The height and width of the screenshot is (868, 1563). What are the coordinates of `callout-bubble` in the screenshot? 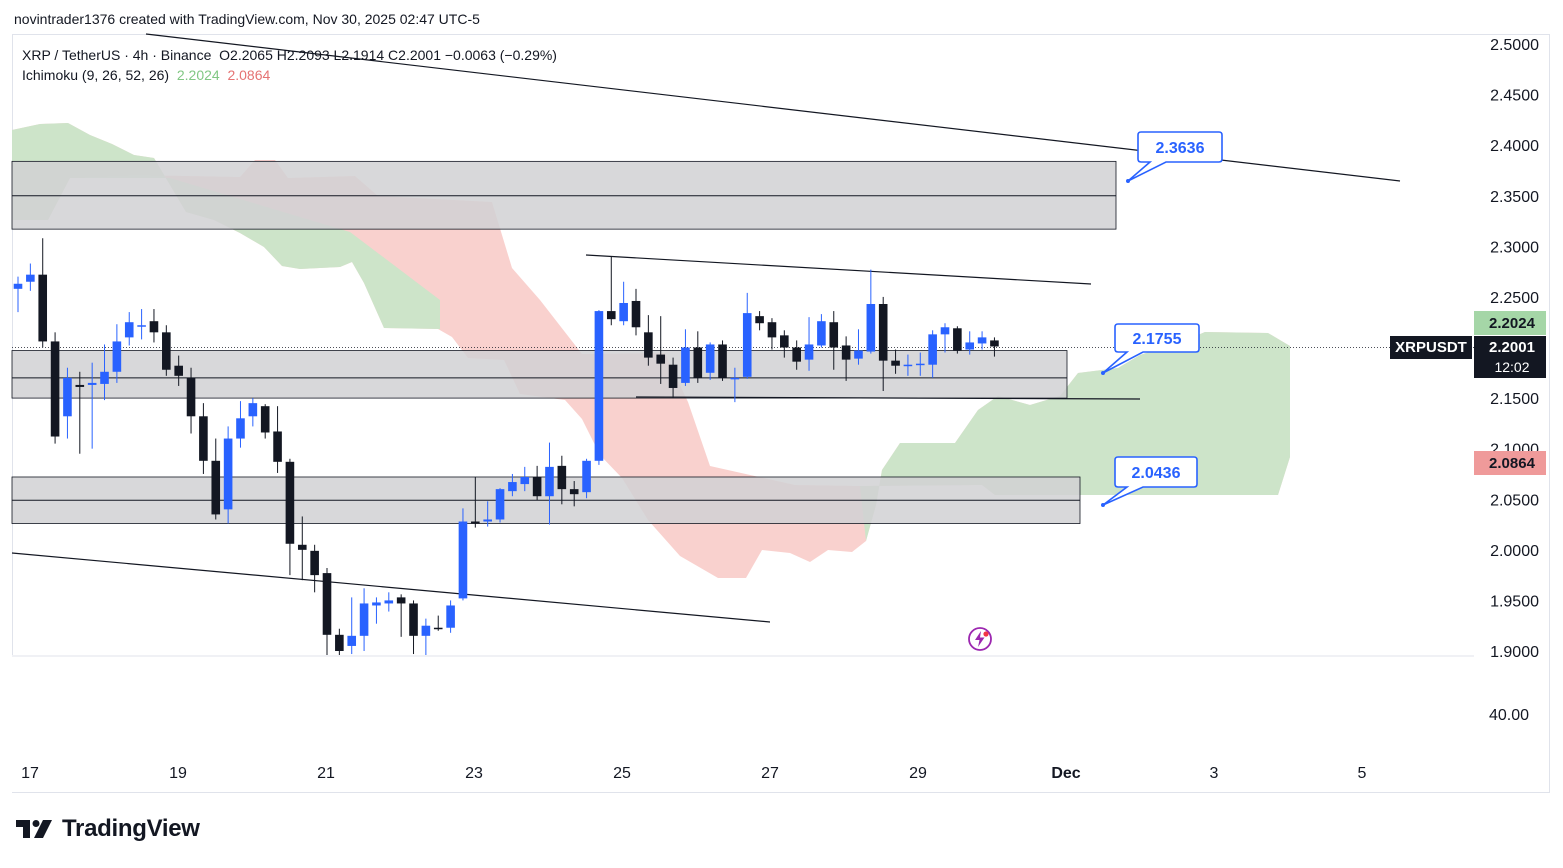 It's located at (1150, 481).